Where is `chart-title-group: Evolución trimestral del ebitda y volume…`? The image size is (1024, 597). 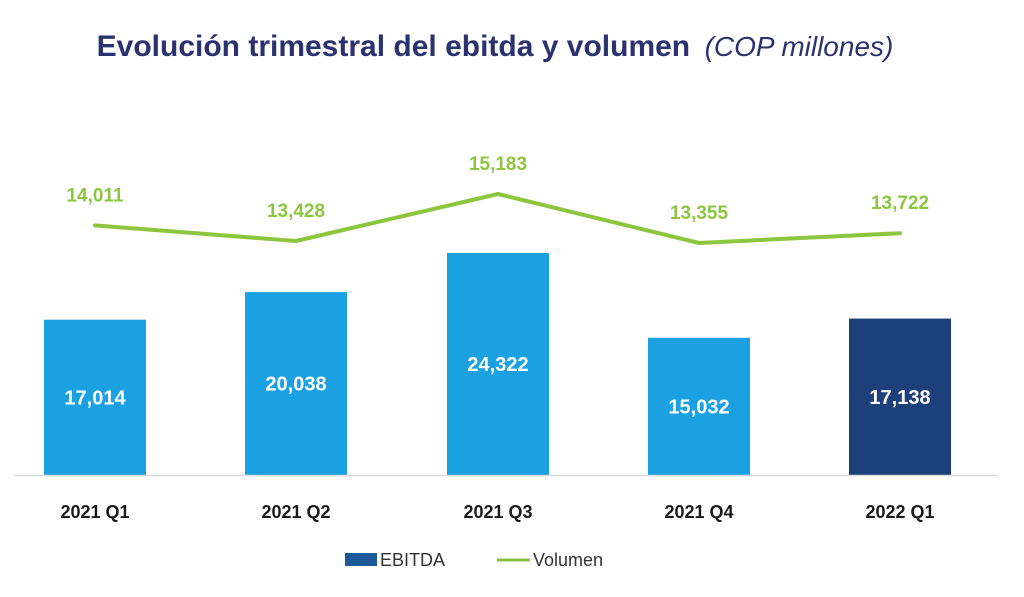 chart-title-group: Evolución trimestral del ebitda y volume… is located at coordinates (495, 46).